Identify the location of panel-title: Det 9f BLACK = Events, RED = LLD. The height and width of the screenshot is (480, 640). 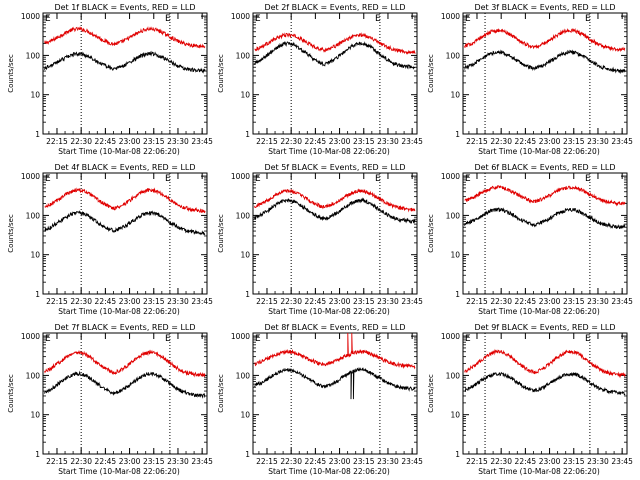
(544, 327).